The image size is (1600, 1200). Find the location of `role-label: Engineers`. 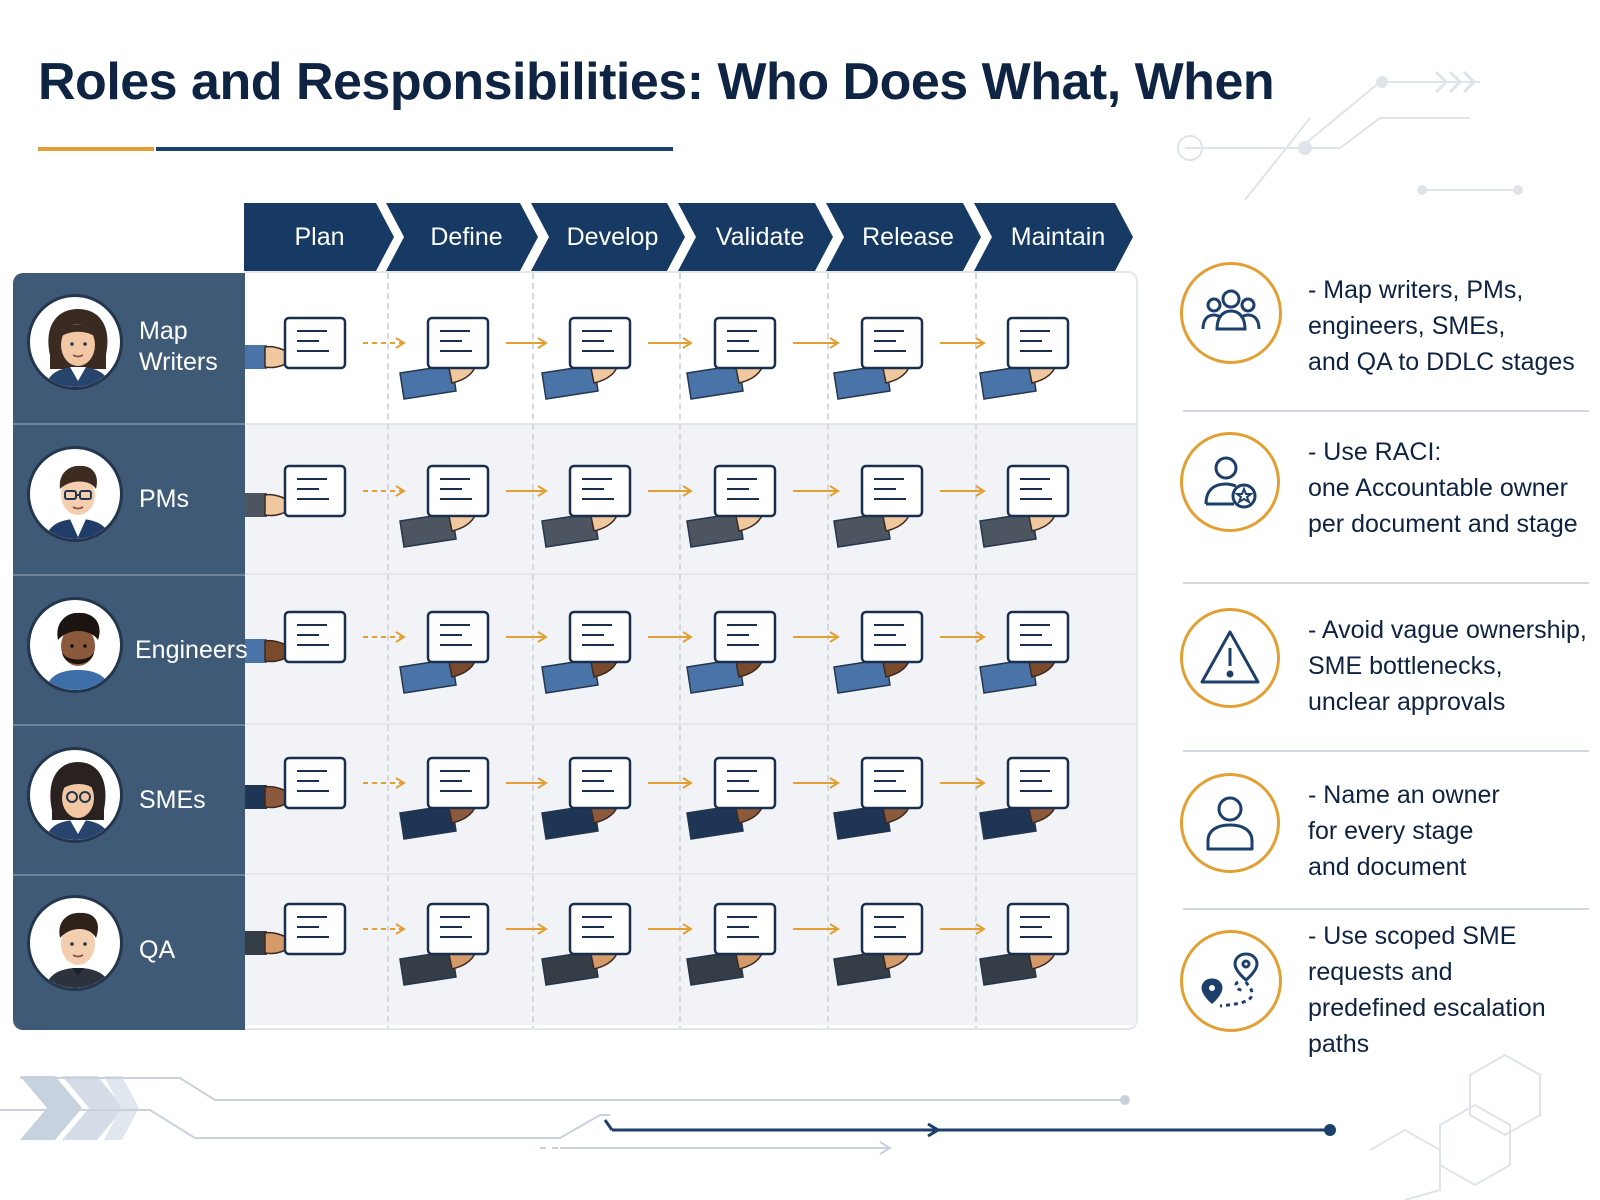

role-label: Engineers is located at coordinates (191, 650).